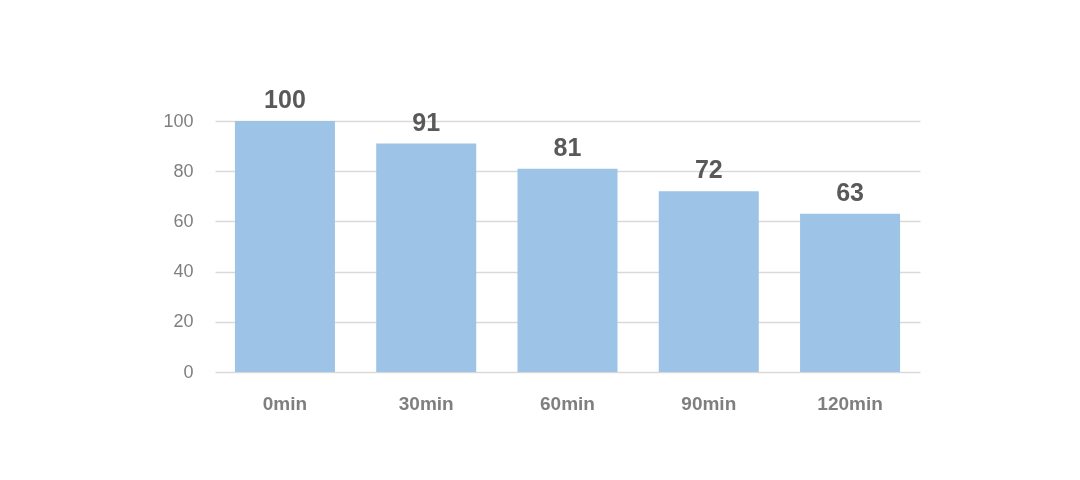 This screenshot has height=480, width=1080. I want to click on x-tick-label: 120min, so click(850, 403).